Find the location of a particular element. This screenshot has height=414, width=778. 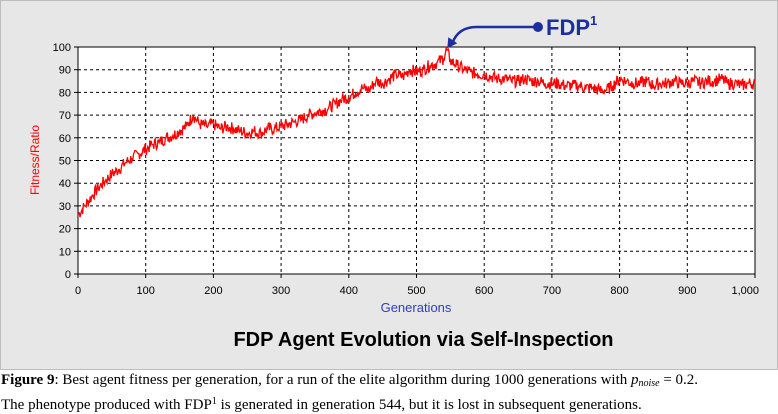

x-tick-label: 300 is located at coordinates (281, 291).